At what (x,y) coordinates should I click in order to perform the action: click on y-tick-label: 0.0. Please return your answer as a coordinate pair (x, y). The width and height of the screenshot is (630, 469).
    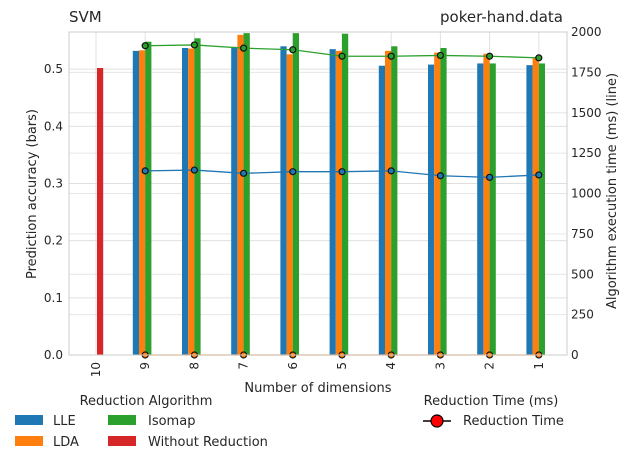
    Looking at the image, I should click on (53, 355).